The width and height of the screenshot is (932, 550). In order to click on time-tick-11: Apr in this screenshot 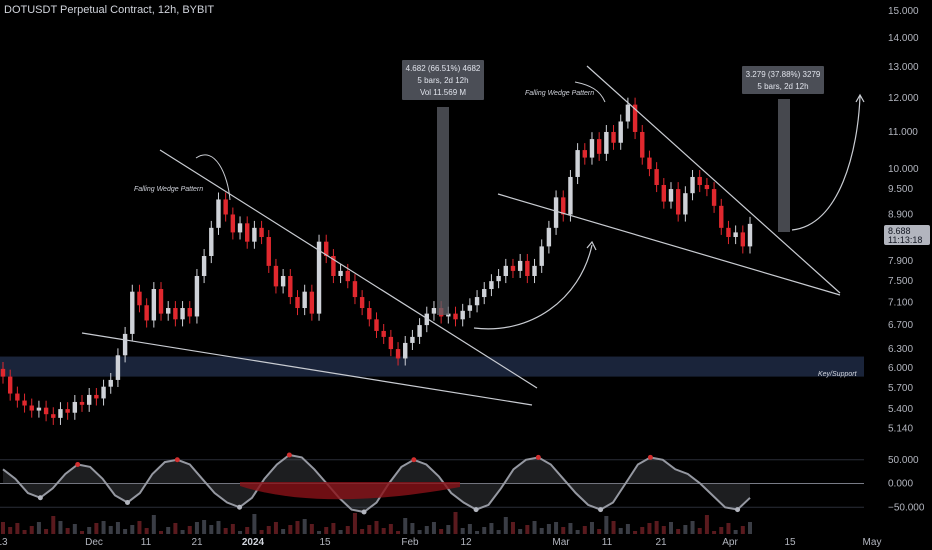, I will do `click(730, 542)`.